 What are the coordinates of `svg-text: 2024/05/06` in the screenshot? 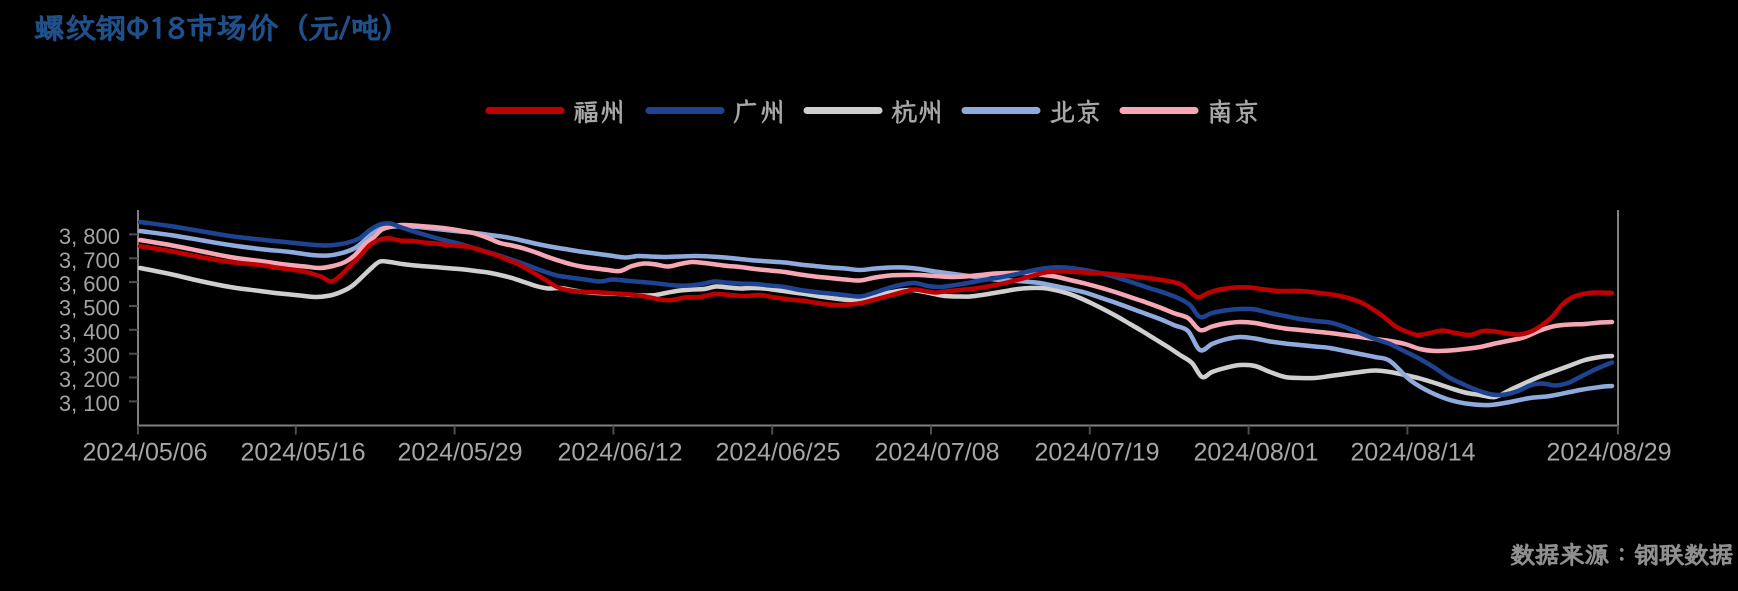 It's located at (144, 453).